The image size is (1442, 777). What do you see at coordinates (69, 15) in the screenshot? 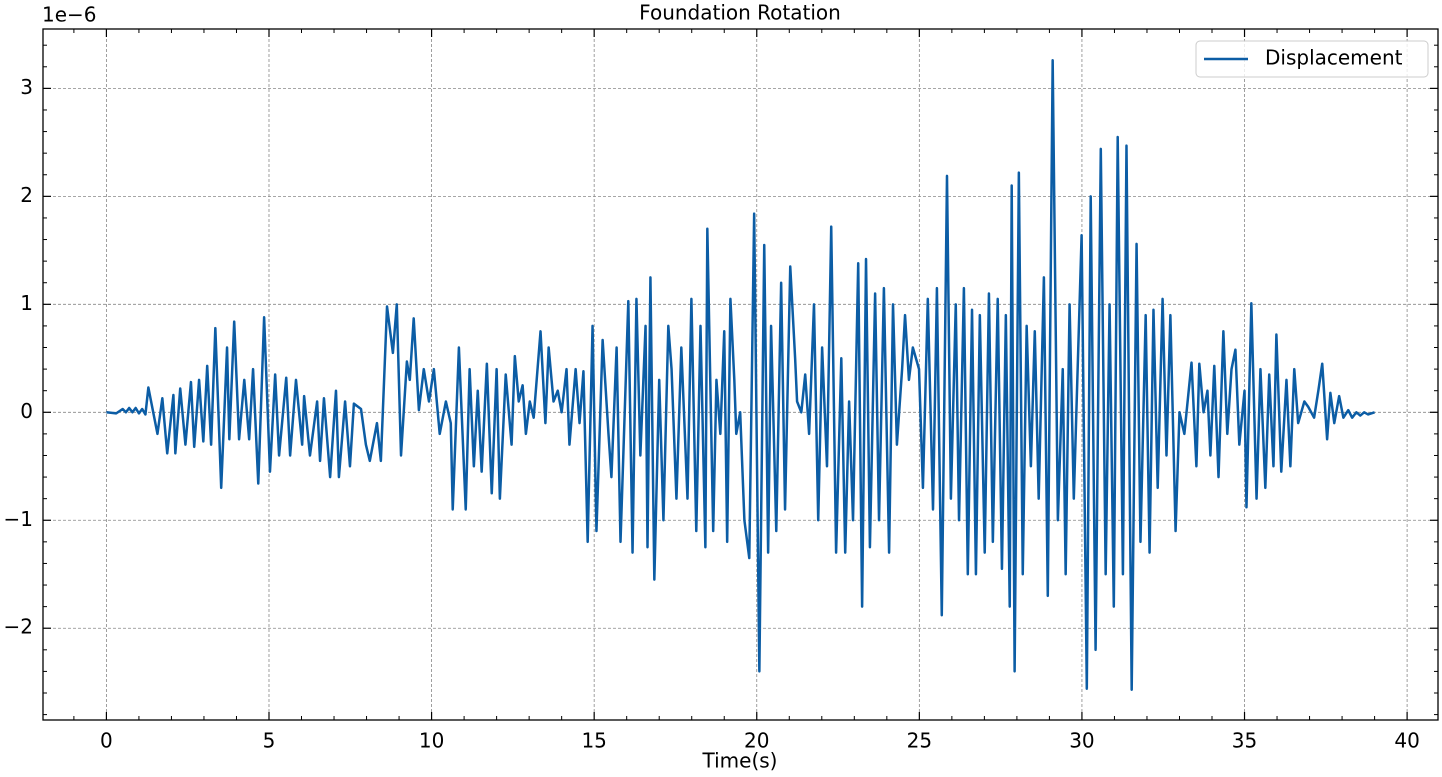
I see `y-offset-text: 1e−6` at bounding box center [69, 15].